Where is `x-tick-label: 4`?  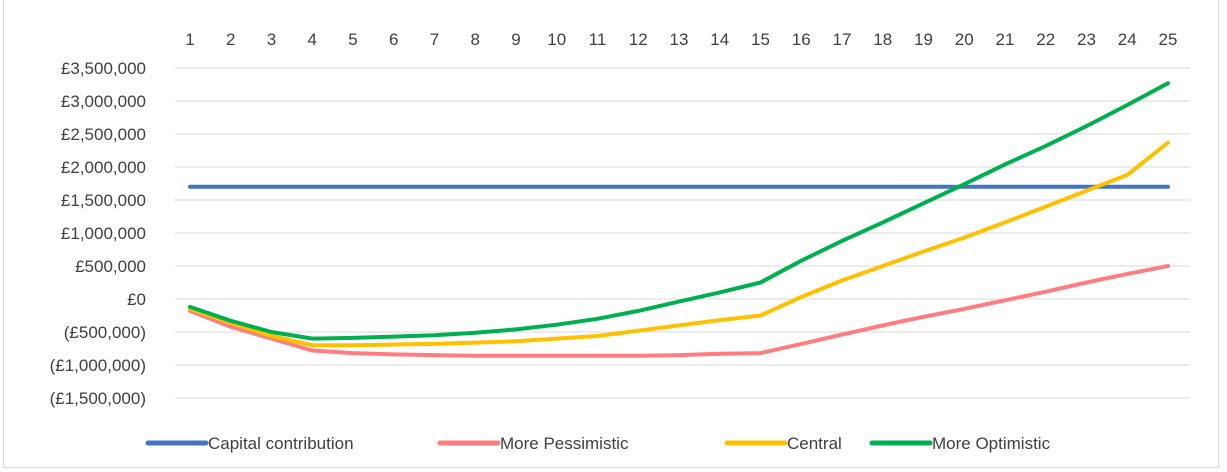 x-tick-label: 4 is located at coordinates (312, 39).